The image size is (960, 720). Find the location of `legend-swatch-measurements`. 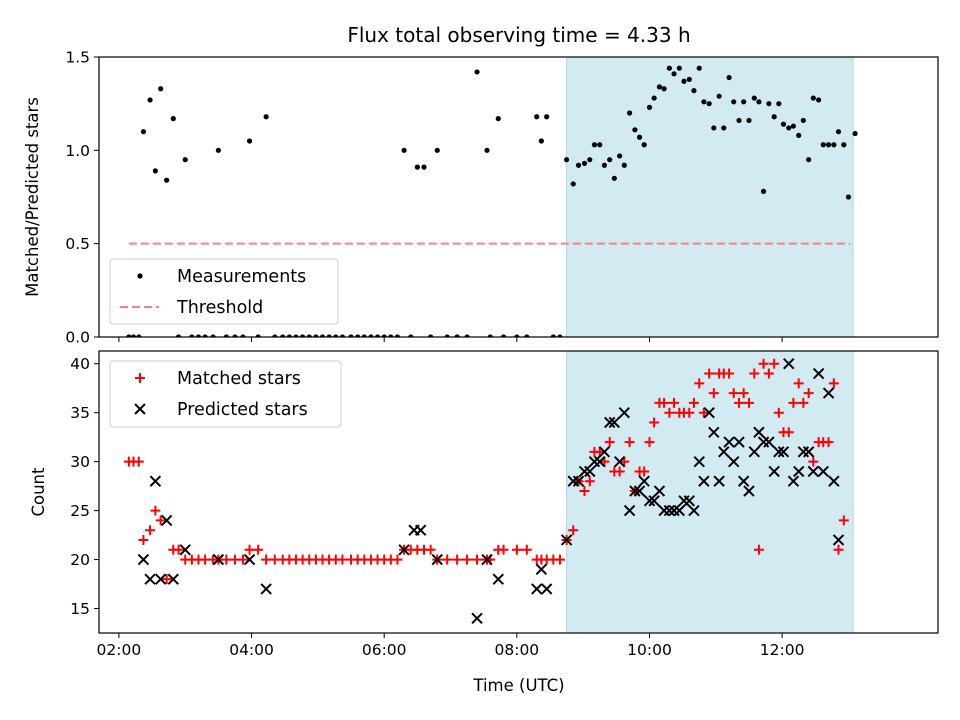

legend-swatch-measurements is located at coordinates (140, 276).